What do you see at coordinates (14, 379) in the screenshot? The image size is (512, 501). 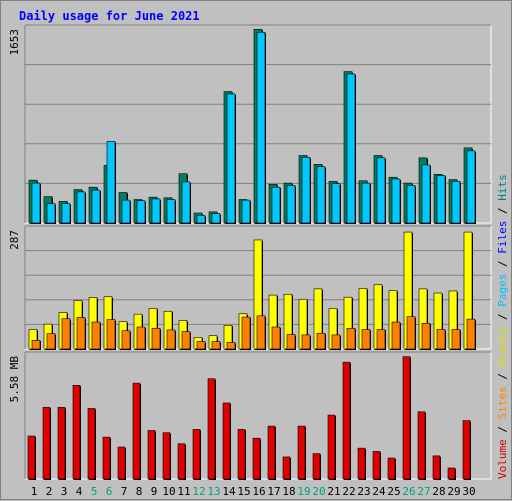 I see `max-label-volume: 5.58 MB` at bounding box center [14, 379].